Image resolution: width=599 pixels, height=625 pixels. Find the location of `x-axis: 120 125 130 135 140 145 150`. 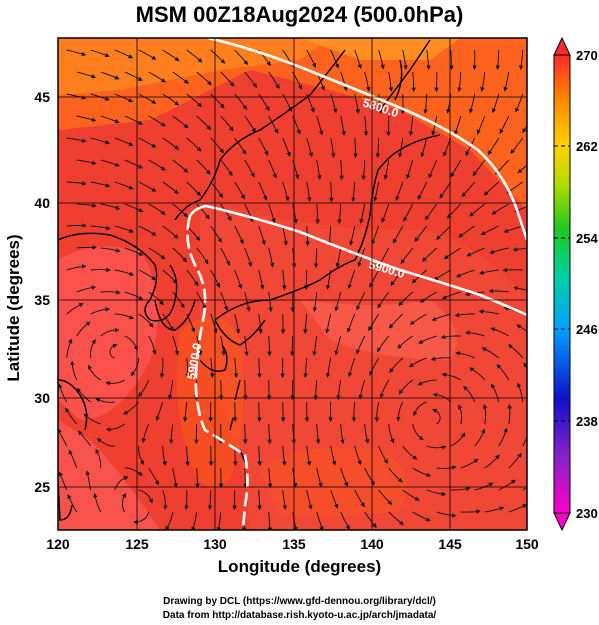

x-axis: 120 125 130 135 140 145 150 is located at coordinates (292, 544).